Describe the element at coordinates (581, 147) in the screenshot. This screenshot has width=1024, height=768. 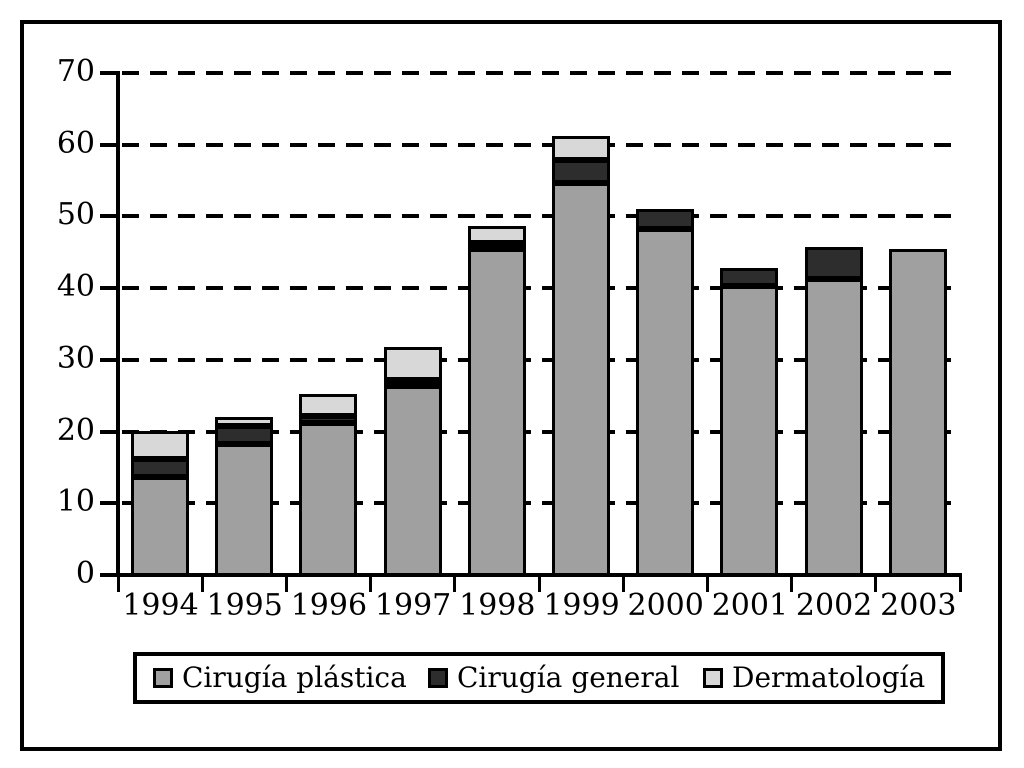
I see `bar-1999-dermatologia` at that location.